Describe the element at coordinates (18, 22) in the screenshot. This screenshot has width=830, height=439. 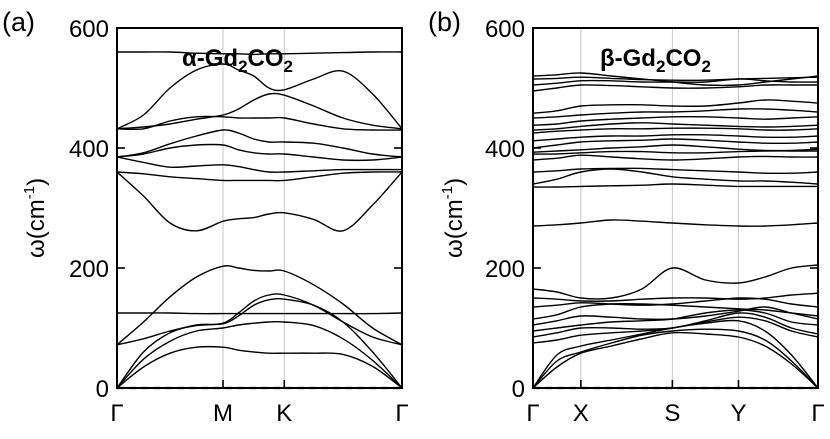
I see `panel-a-label: (a)` at that location.